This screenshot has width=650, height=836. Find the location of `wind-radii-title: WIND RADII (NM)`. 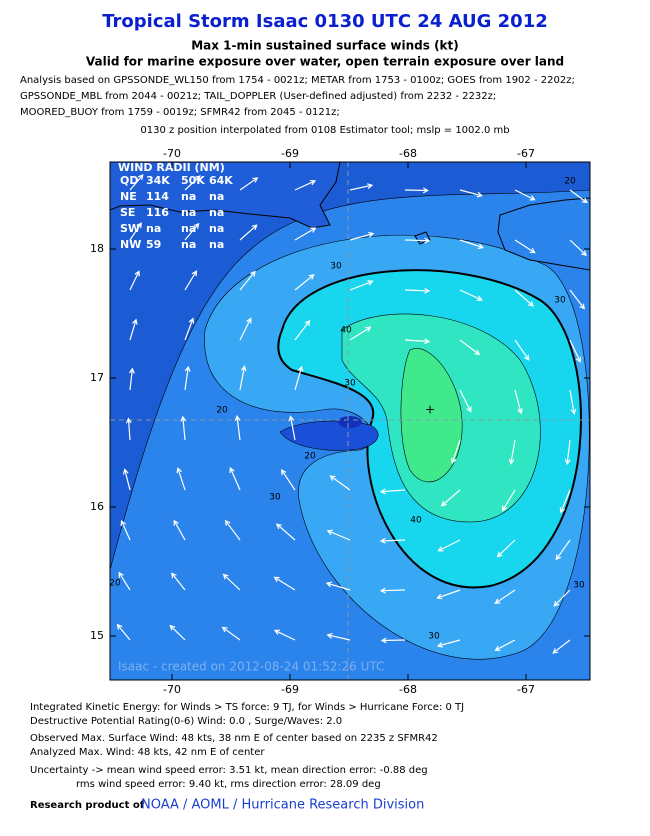

wind-radii-title: WIND RADII (NM) is located at coordinates (171, 167).